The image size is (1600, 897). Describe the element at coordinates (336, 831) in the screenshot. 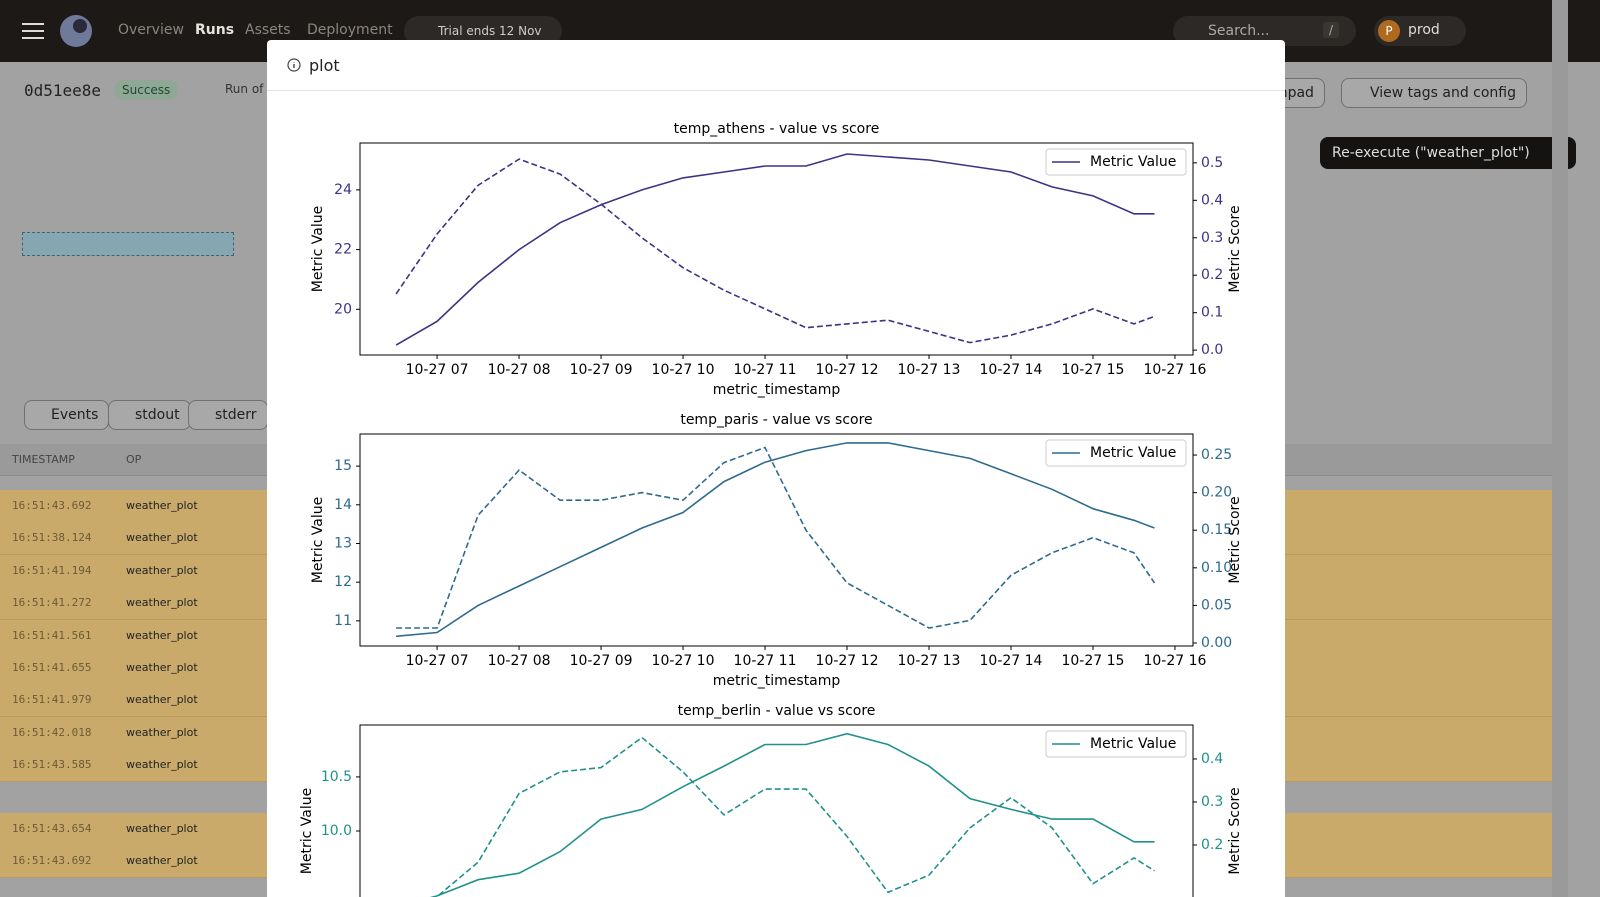

I see `y-tick-label: 10.0` at that location.